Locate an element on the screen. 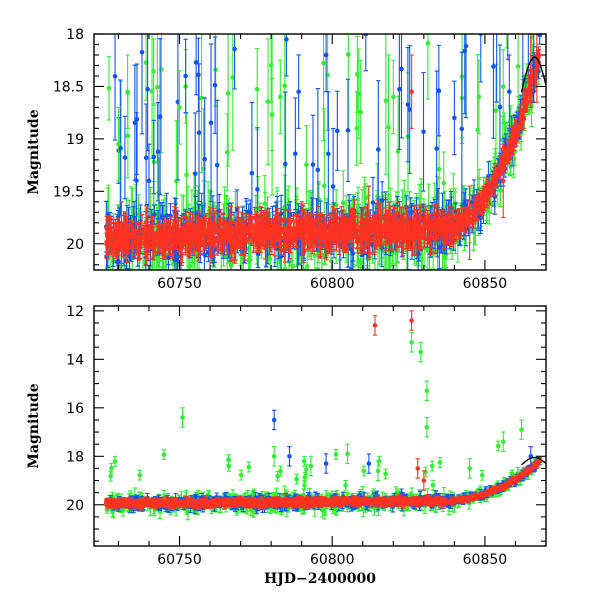  y-tick-label: 14 is located at coordinates (75, 360).